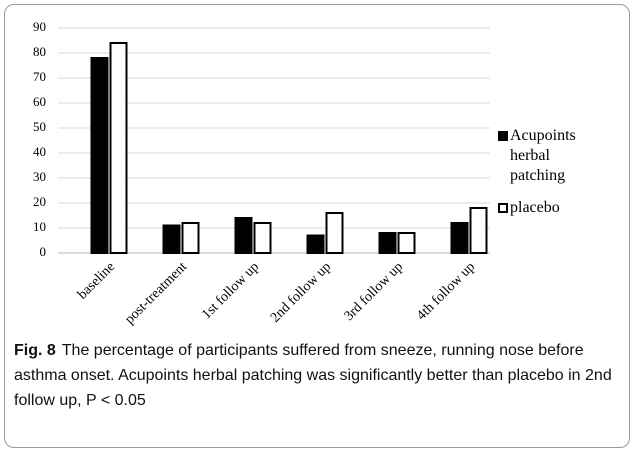  Describe the element at coordinates (39, 51) in the screenshot. I see `y-tick-label: 80` at that location.